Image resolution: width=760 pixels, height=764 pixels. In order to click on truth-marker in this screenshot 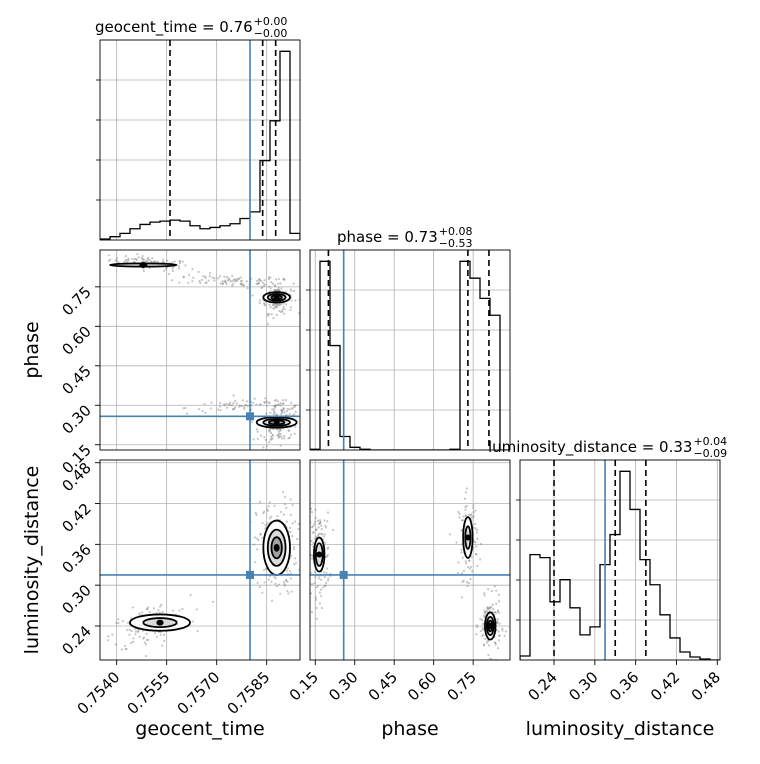, I will do `click(343, 574)`.